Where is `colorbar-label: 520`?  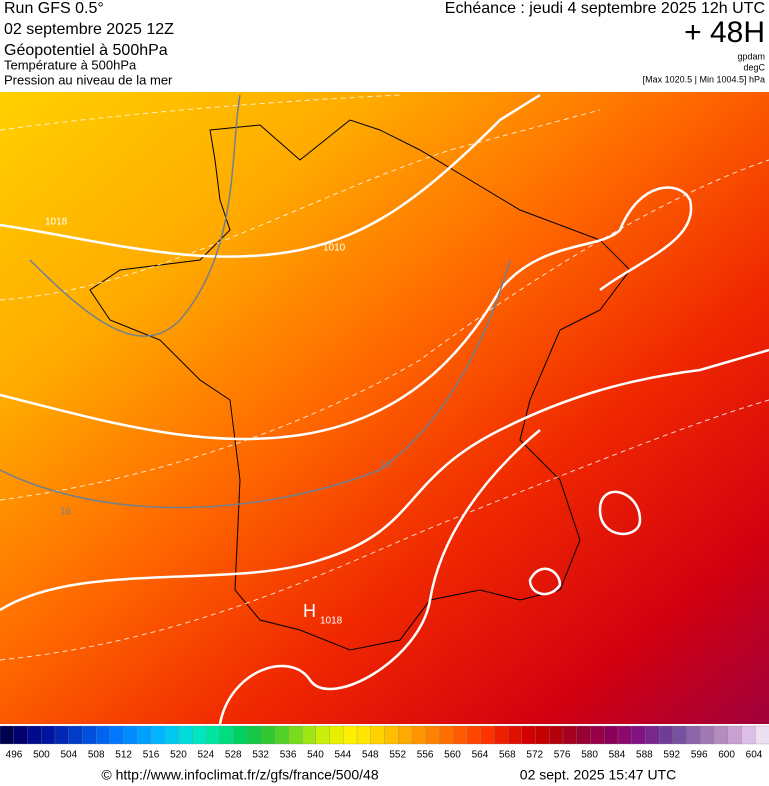 colorbar-label: 520 is located at coordinates (178, 755).